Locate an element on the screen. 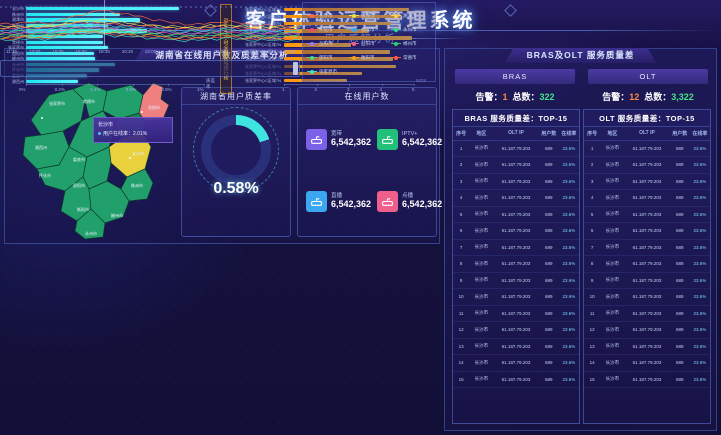 The width and height of the screenshot is (721, 435). trend-x-tick-label: 23:50 is located at coordinates (174, 51).